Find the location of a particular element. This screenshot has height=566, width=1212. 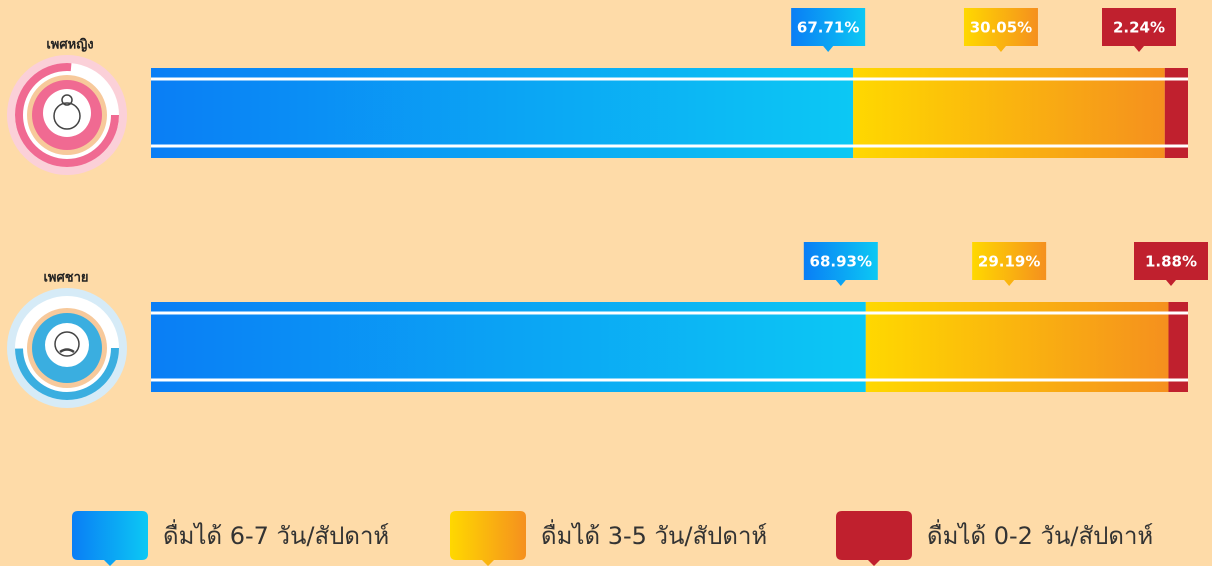

value-label: 2.24% is located at coordinates (1139, 28).